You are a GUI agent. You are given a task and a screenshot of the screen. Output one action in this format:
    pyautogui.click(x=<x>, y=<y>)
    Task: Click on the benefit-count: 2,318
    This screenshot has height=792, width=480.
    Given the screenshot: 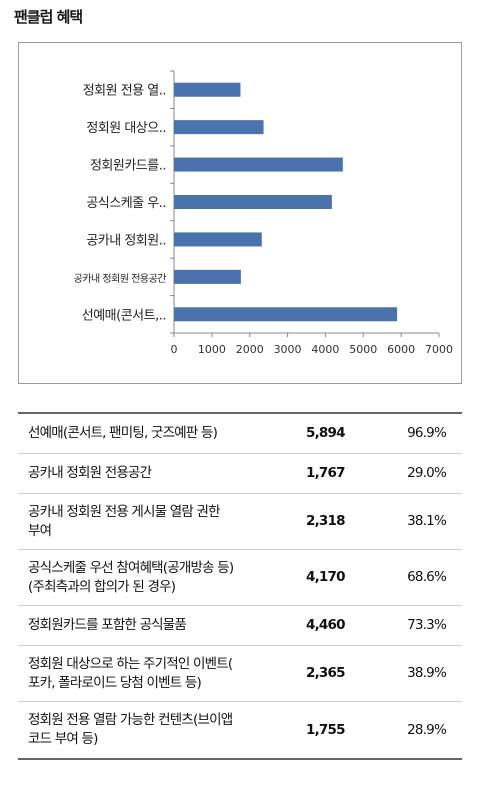 What is the action you would take?
    pyautogui.click(x=326, y=521)
    